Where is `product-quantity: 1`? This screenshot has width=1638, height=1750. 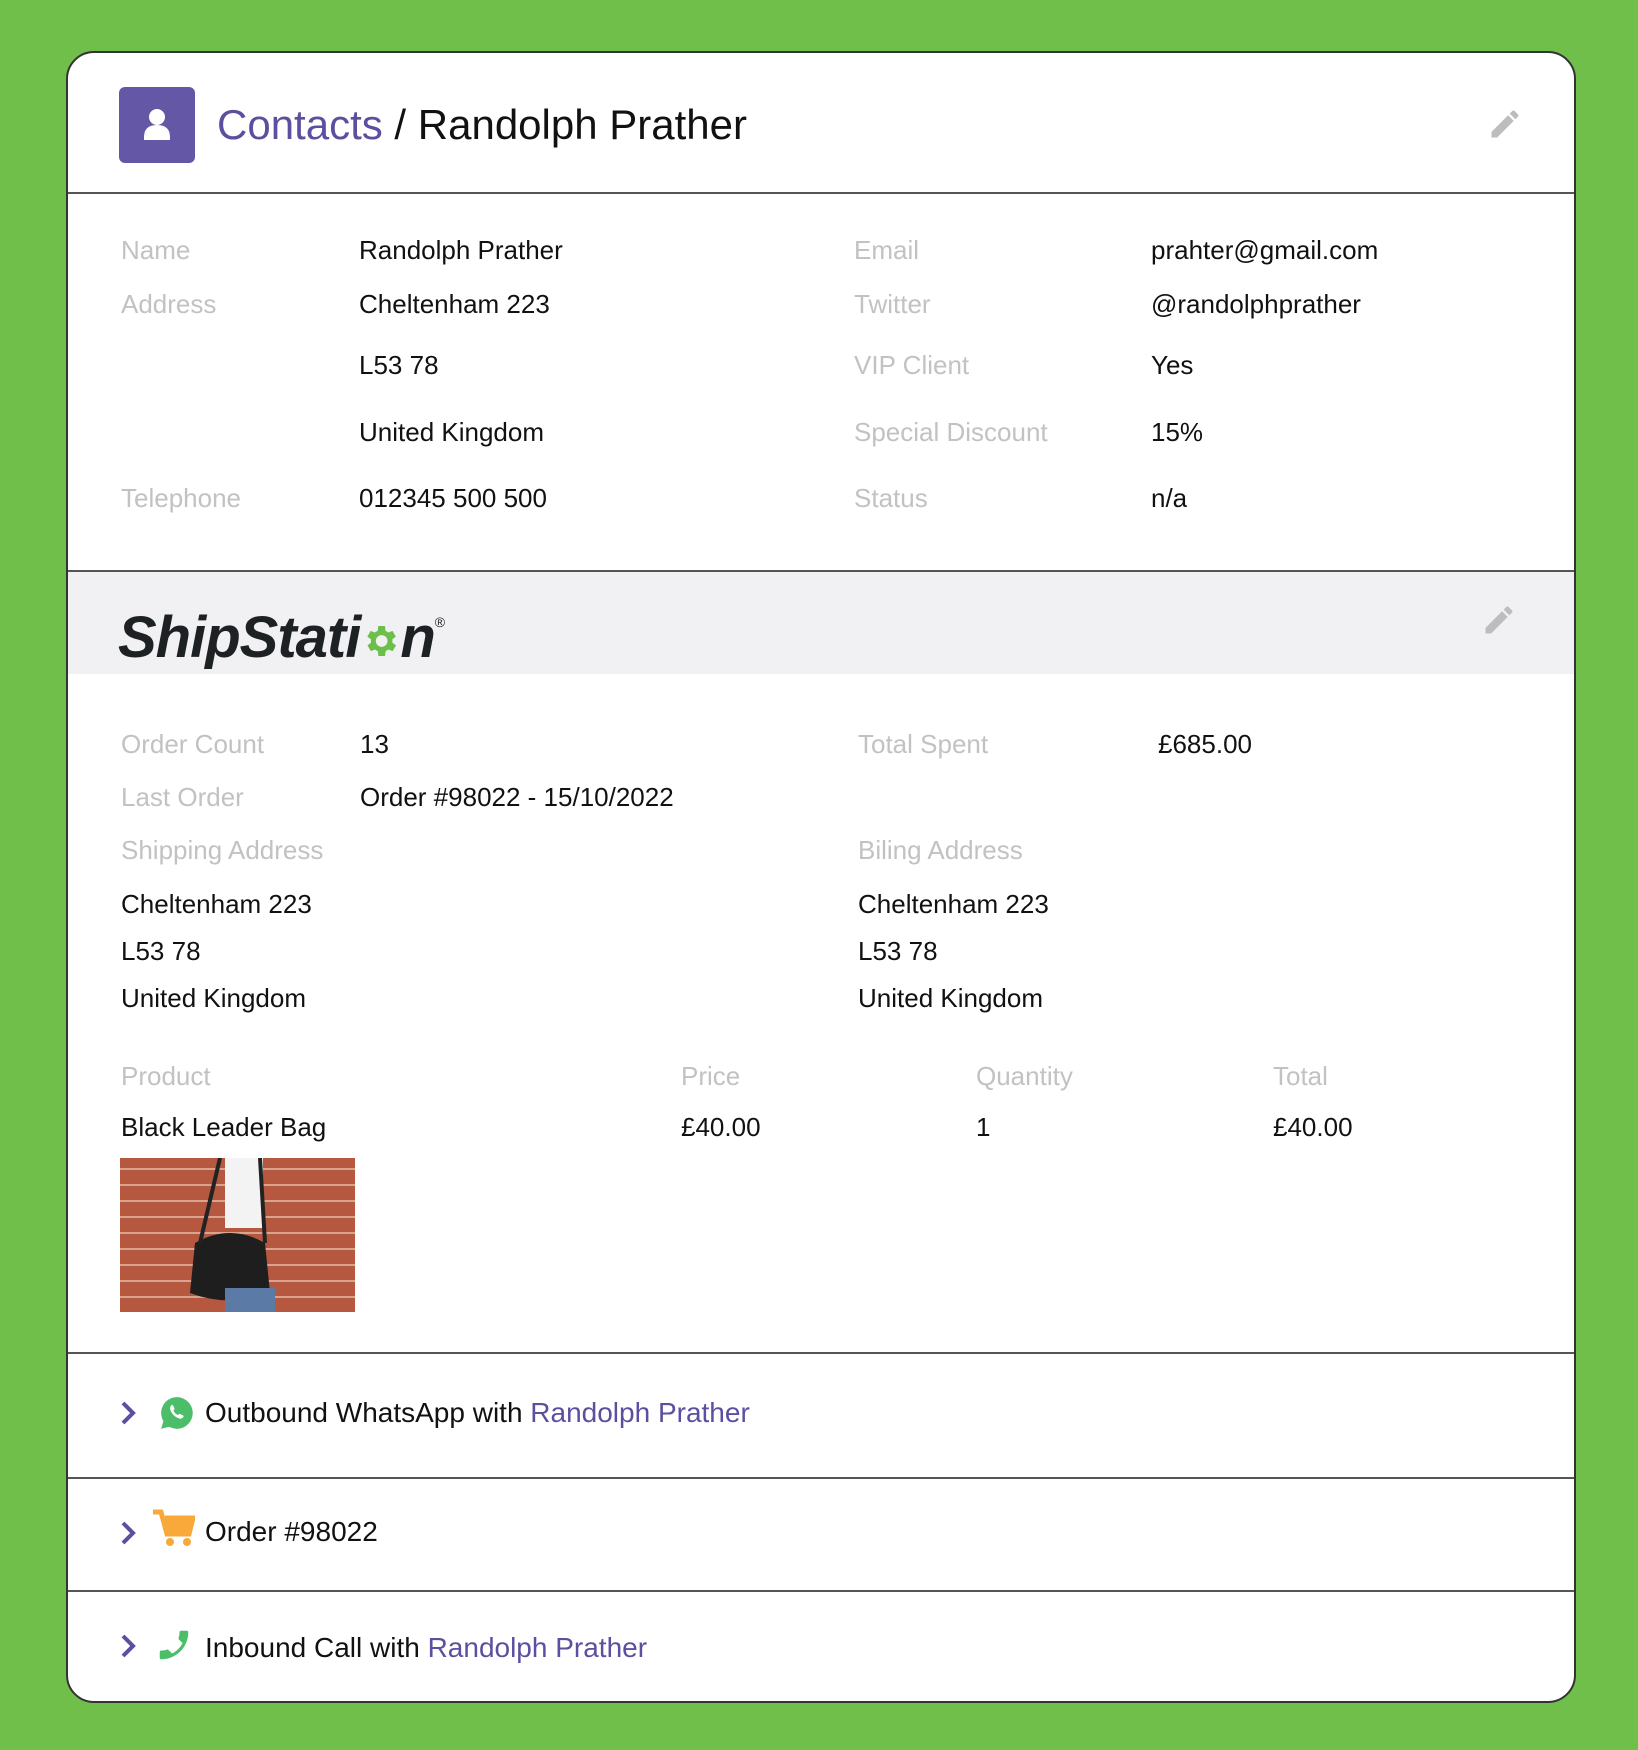 product-quantity: 1 is located at coordinates (983, 1127).